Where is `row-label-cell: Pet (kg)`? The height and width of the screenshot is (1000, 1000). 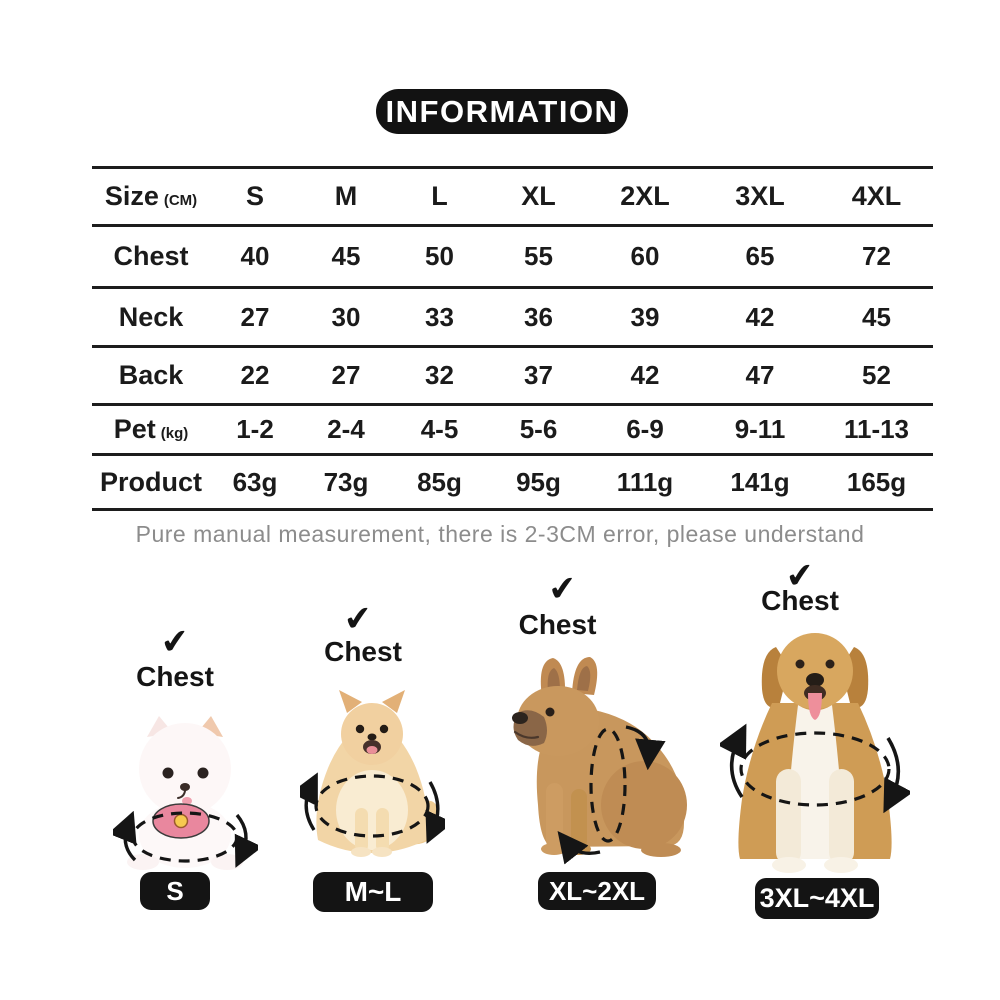 row-label-cell: Pet (kg) is located at coordinates (151, 430).